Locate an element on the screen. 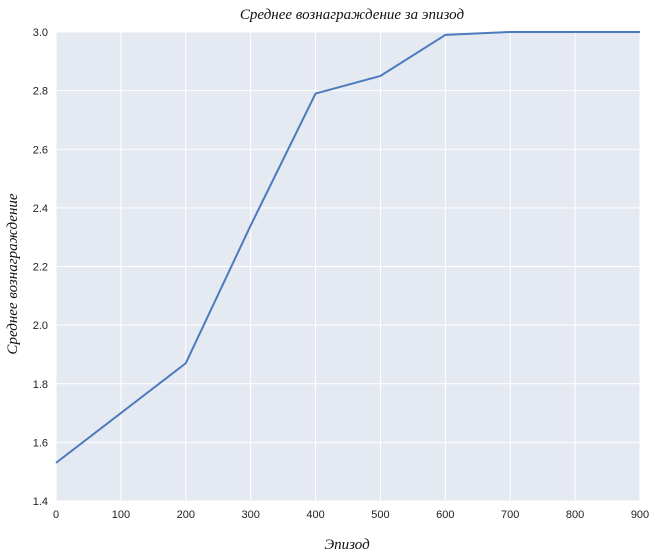 The image size is (654, 554). y-tick-label: 2.2 is located at coordinates (40, 268).